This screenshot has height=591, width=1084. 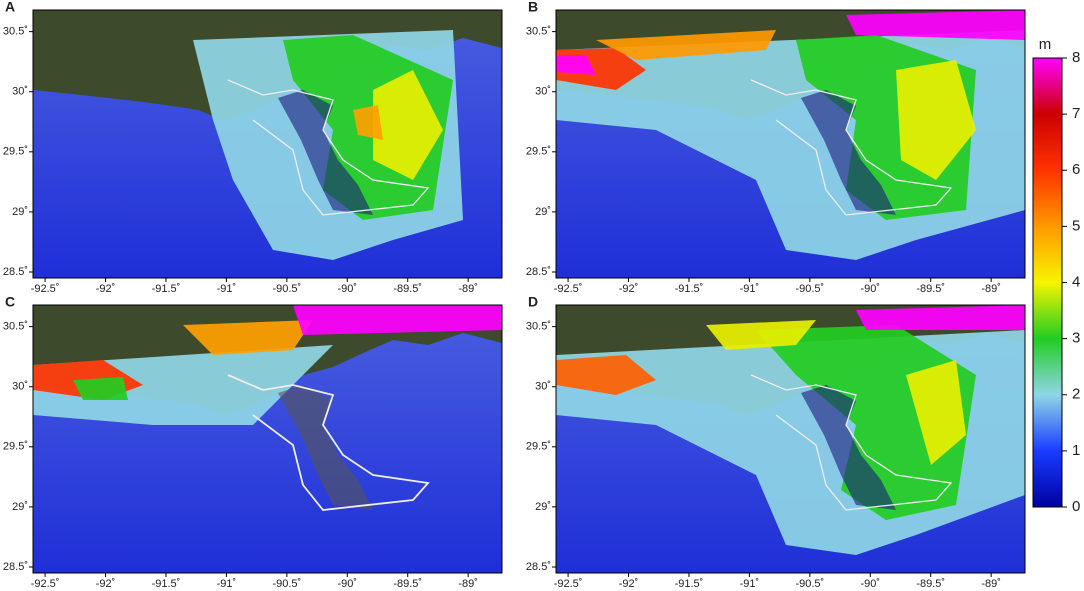 I want to click on colorbar-tick-label: 5, so click(x=1076, y=225).